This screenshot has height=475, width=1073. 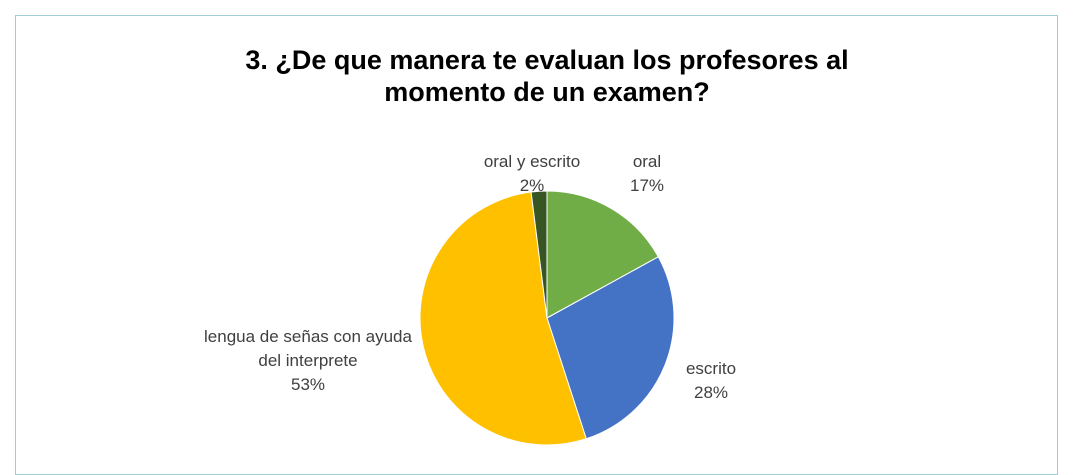 What do you see at coordinates (647, 161) in the screenshot?
I see `category-label: oral` at bounding box center [647, 161].